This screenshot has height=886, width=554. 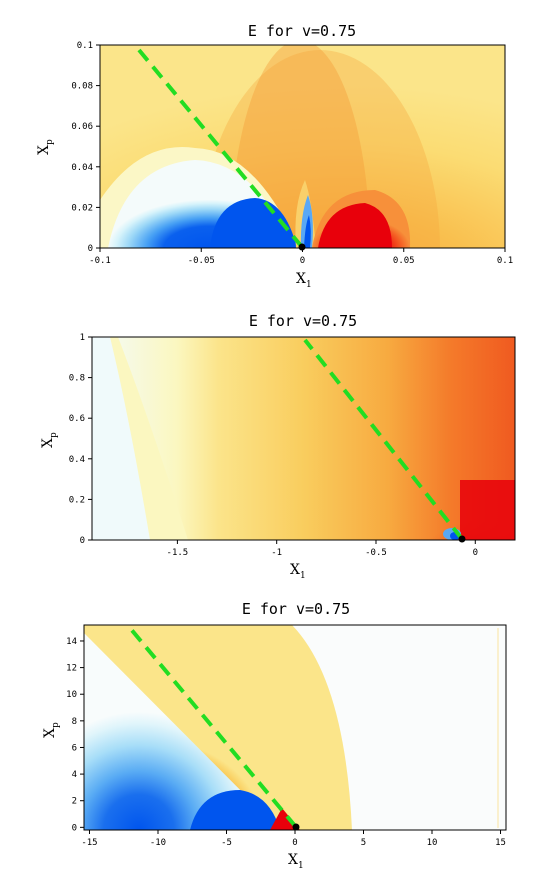 What do you see at coordinates (77, 460) in the screenshot?
I see `y-tick-label: 0.4` at bounding box center [77, 460].